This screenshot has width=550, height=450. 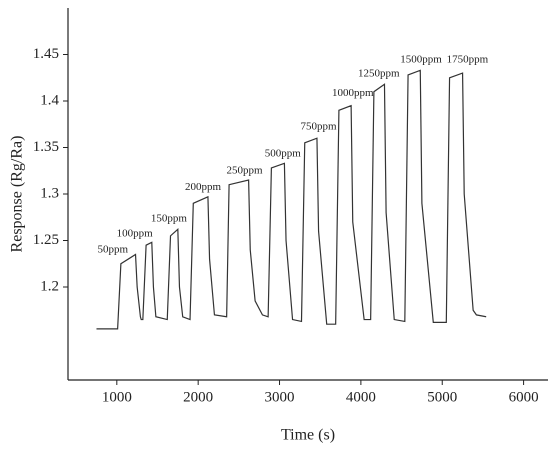 I want to click on x-tick-label: 1000, so click(x=117, y=397).